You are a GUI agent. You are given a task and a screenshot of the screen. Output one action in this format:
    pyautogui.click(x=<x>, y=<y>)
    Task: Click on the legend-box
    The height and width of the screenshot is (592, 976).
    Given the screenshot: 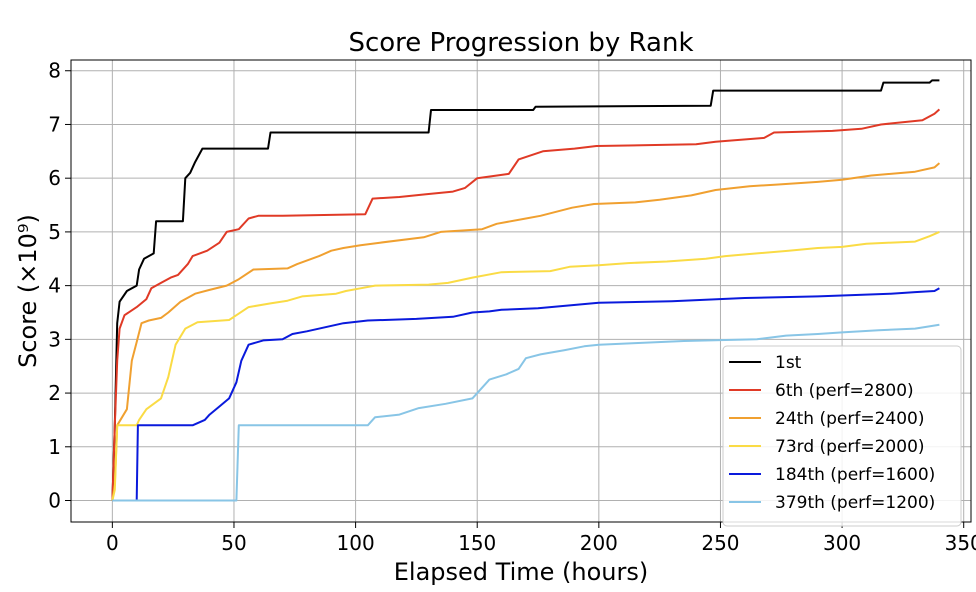 What is the action you would take?
    pyautogui.click(x=842, y=436)
    